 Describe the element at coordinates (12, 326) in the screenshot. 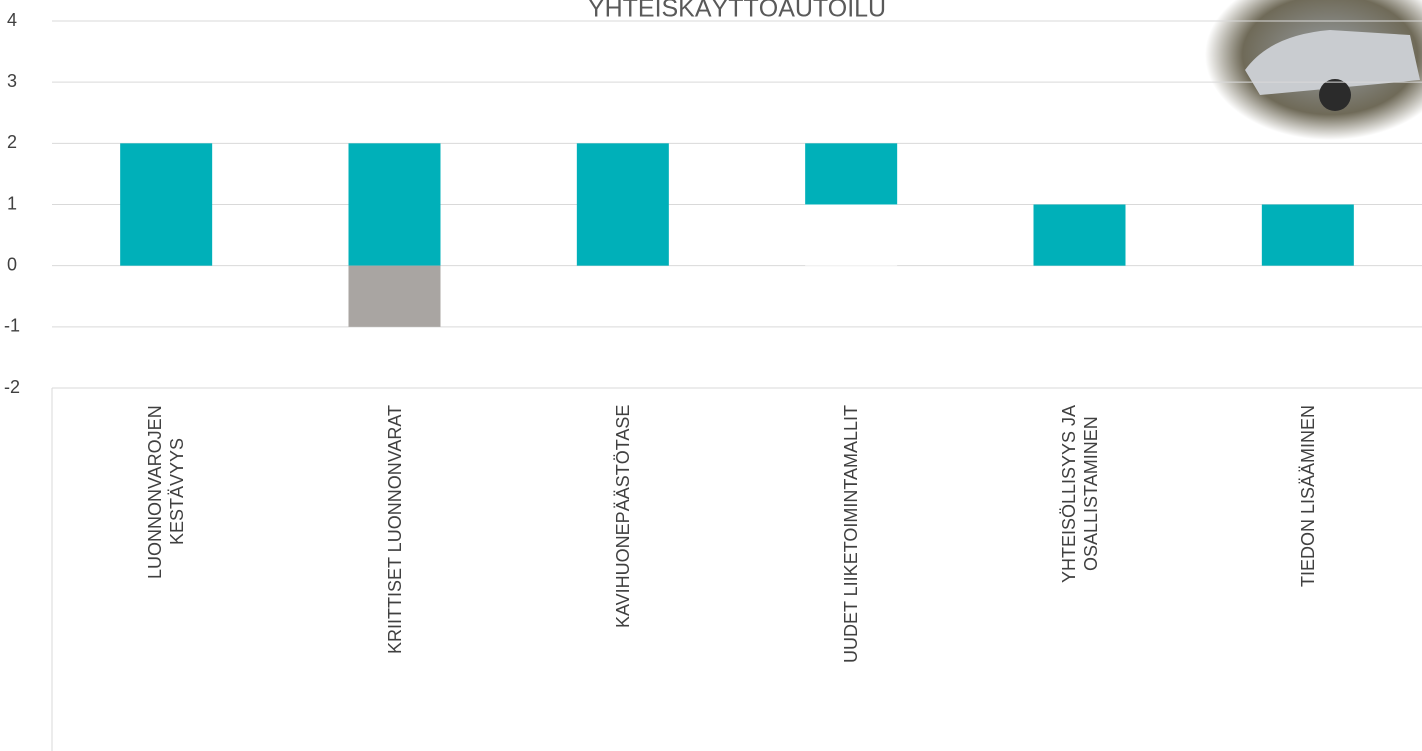

I see `y-tick-label: -1` at that location.